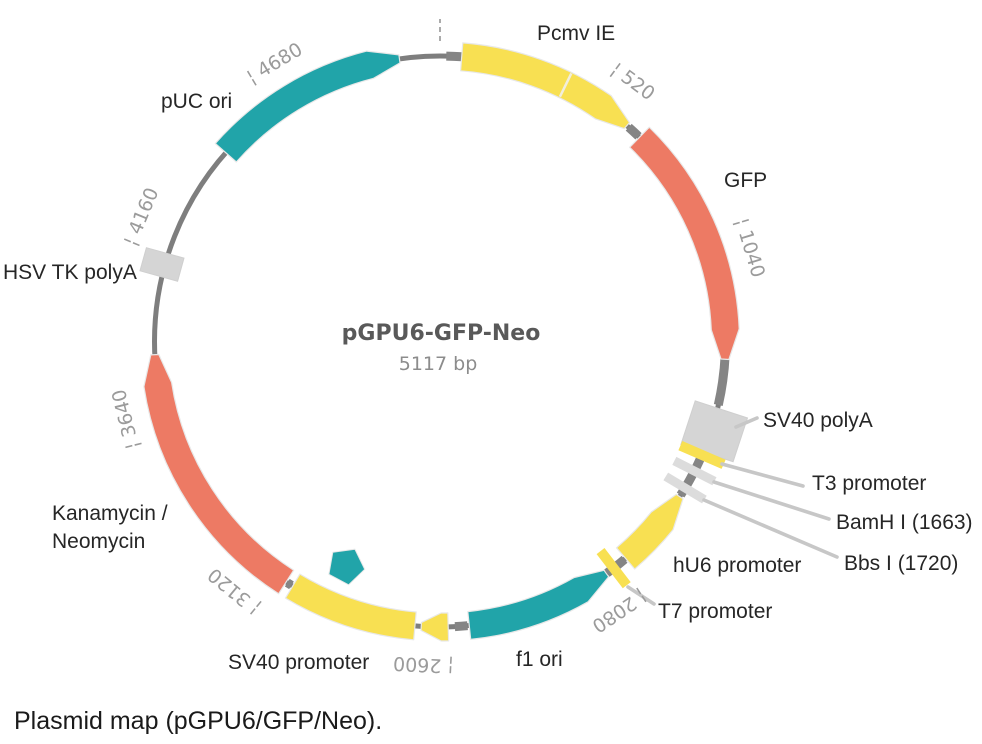 This screenshot has height=744, width=982. I want to click on tick-label-2600: ¦ 2600, so click(424, 664).